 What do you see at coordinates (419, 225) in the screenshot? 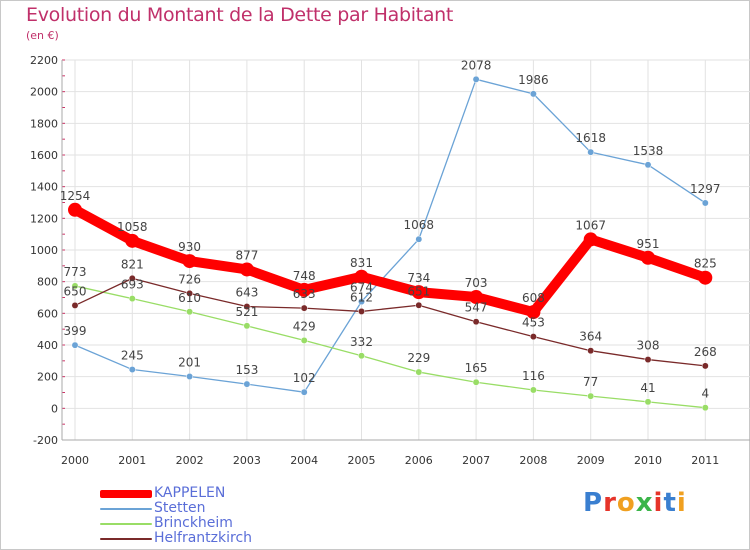
I see `data-label: 1068` at bounding box center [419, 225].